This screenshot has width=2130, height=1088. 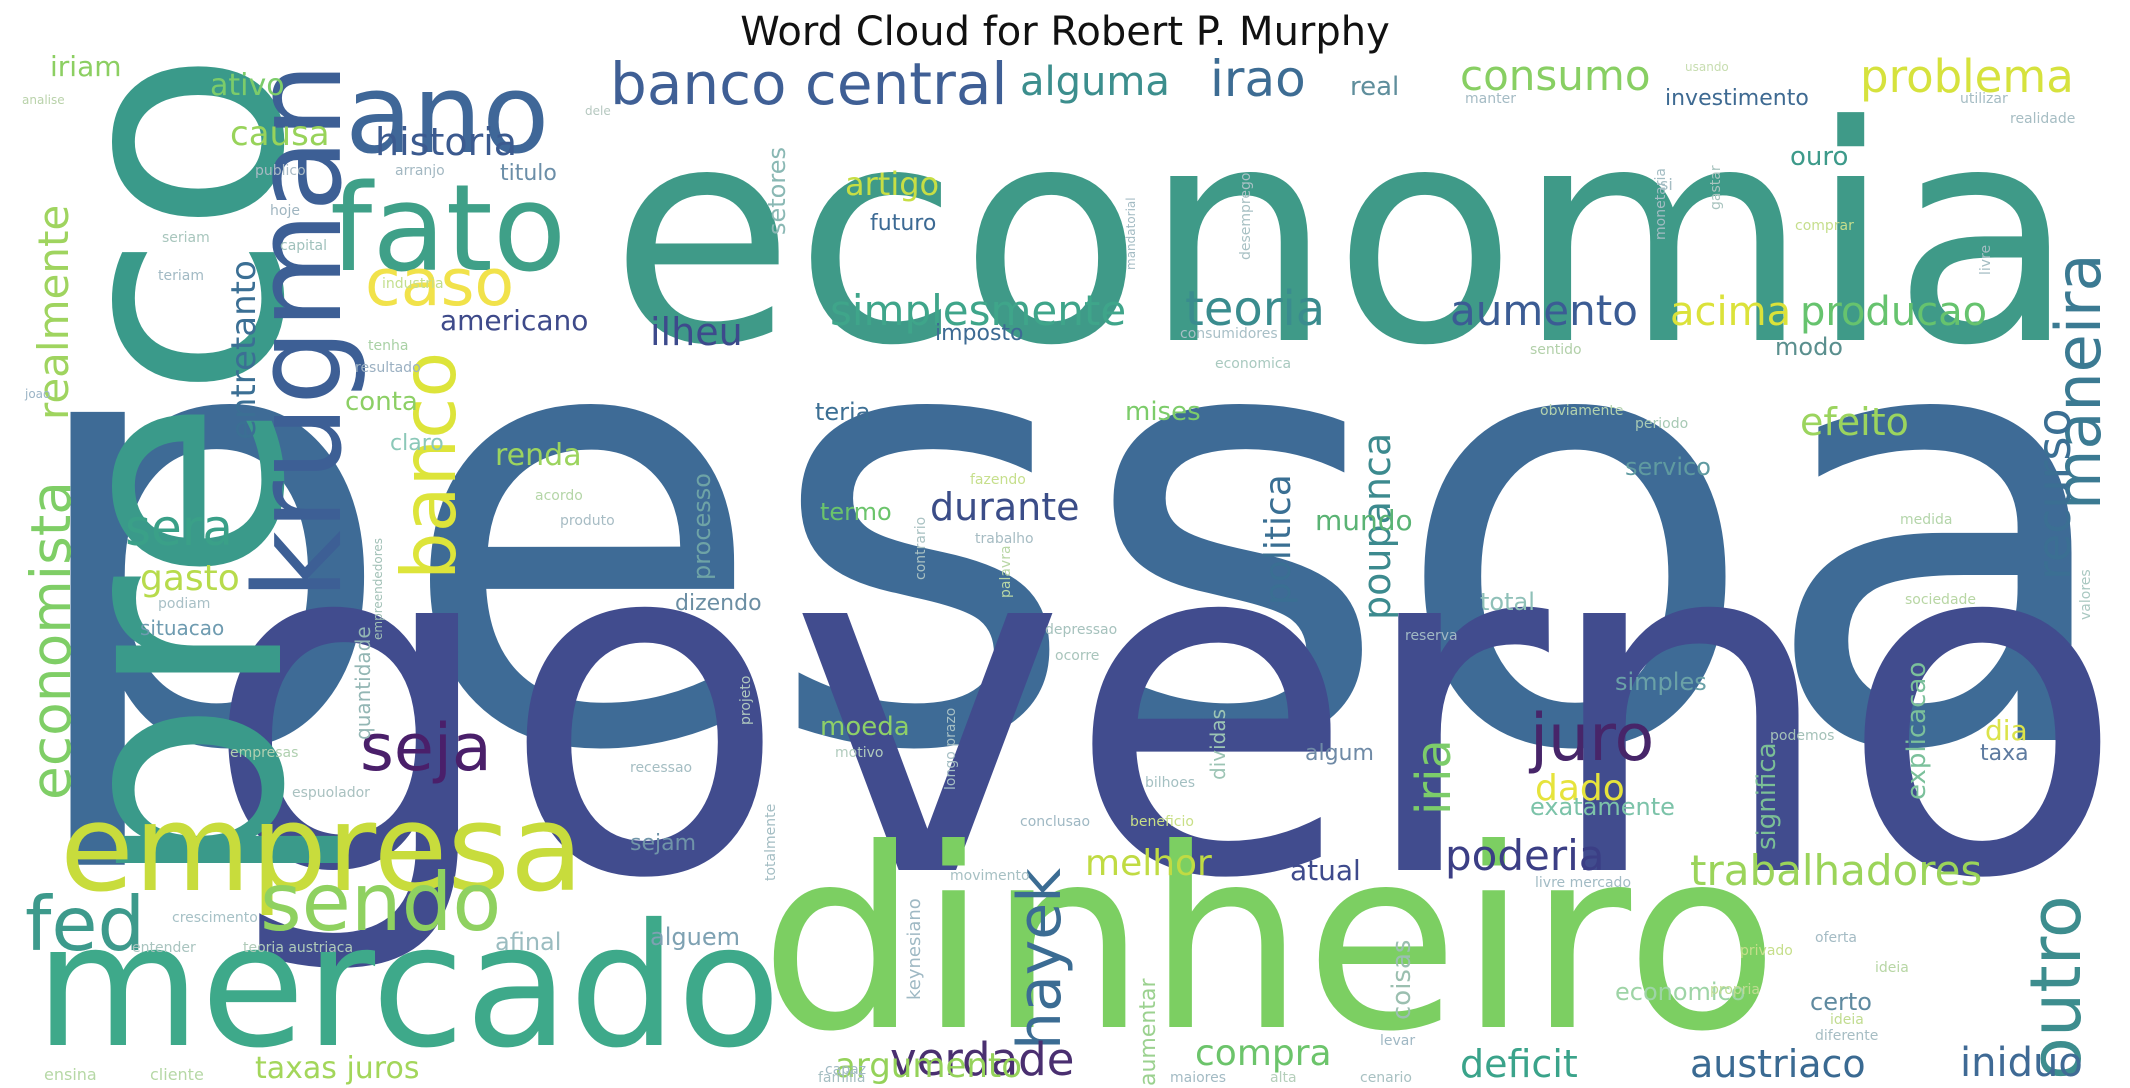 What do you see at coordinates (695, 937) in the screenshot?
I see `word-alguem: alguem` at bounding box center [695, 937].